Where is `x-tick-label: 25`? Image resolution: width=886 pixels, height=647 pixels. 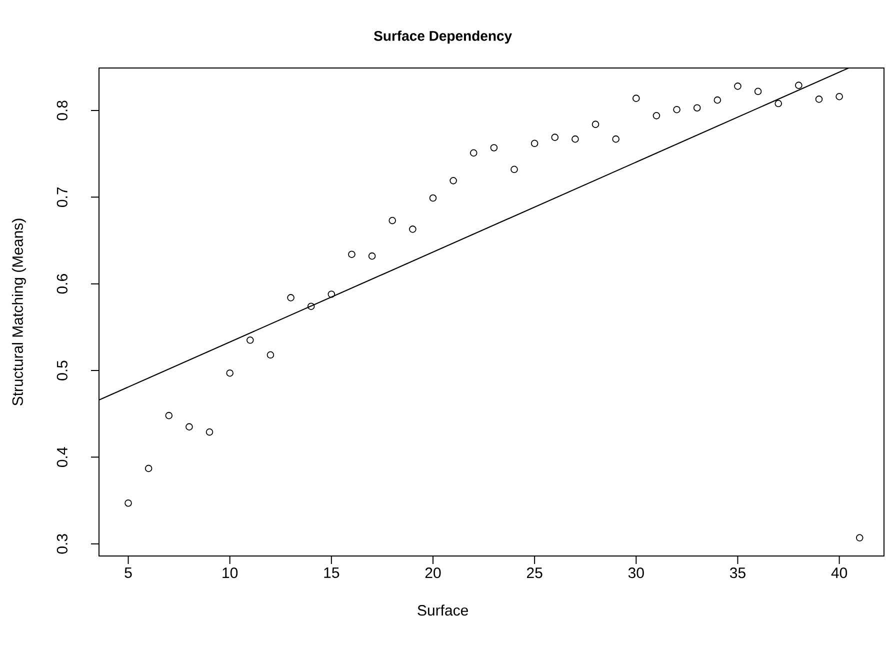
x-tick-label: 25 is located at coordinates (534, 573).